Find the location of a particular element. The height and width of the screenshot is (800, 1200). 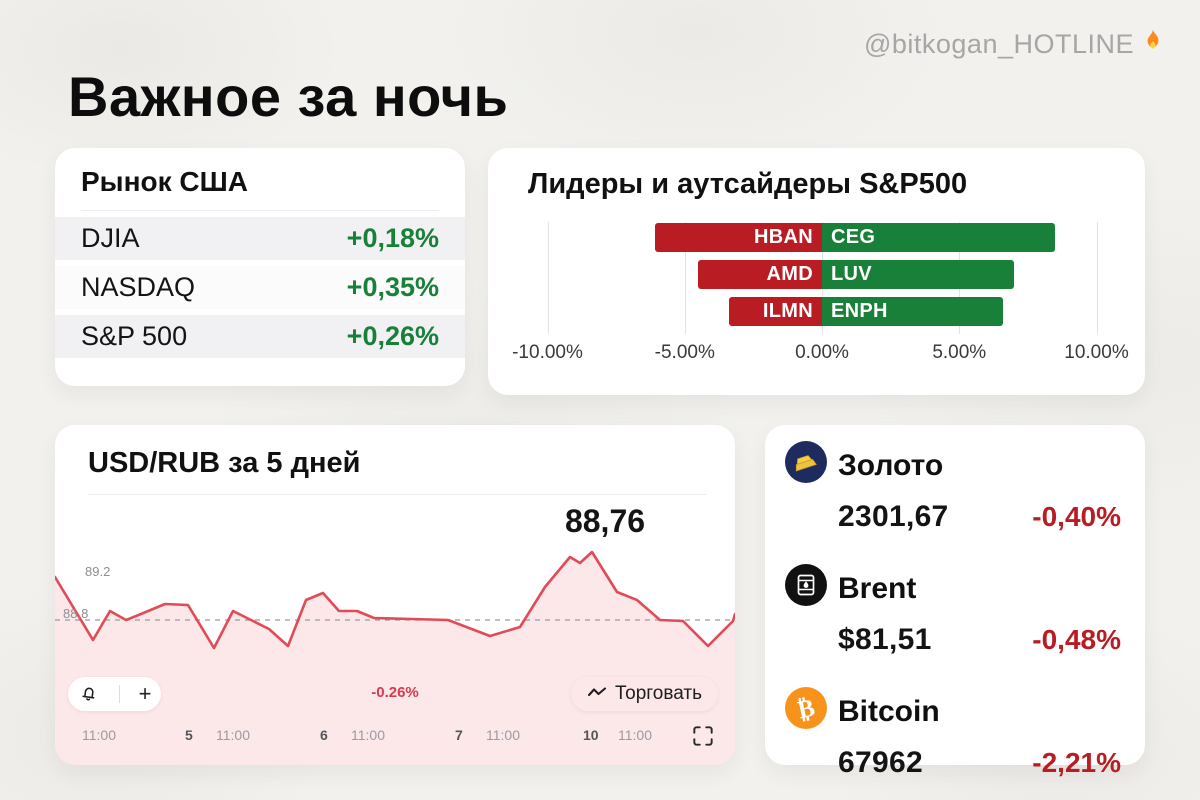

bitcoin-icon: ₿ is located at coordinates (806, 712).